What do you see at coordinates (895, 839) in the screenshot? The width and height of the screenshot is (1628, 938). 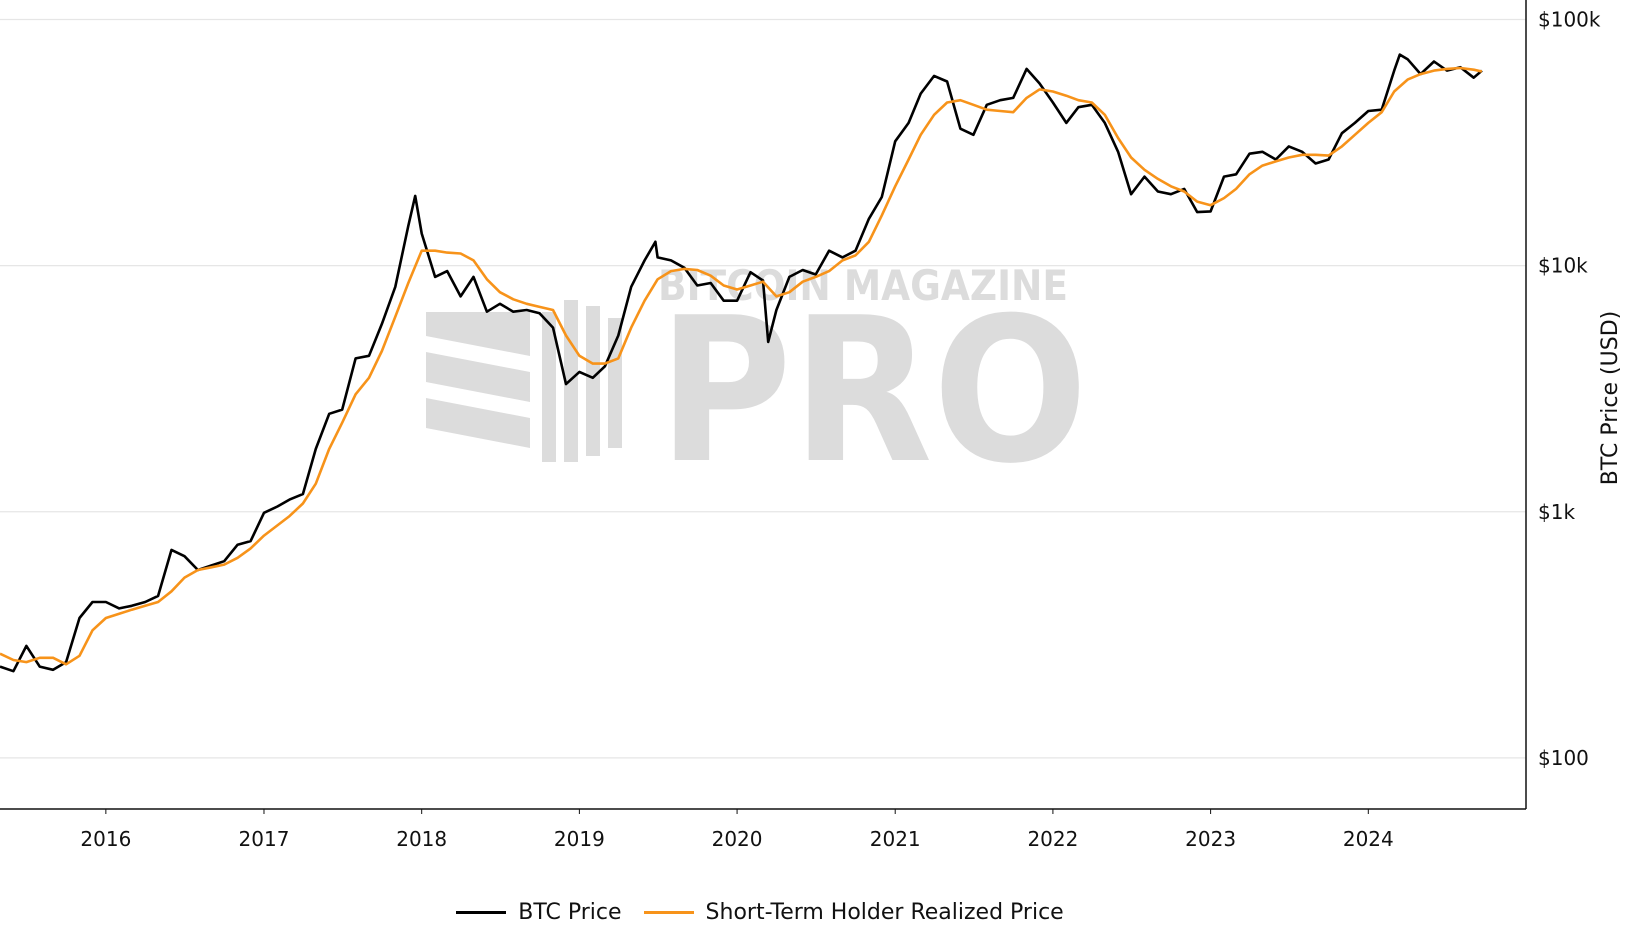 I see `x-tick-label: 2021` at bounding box center [895, 839].